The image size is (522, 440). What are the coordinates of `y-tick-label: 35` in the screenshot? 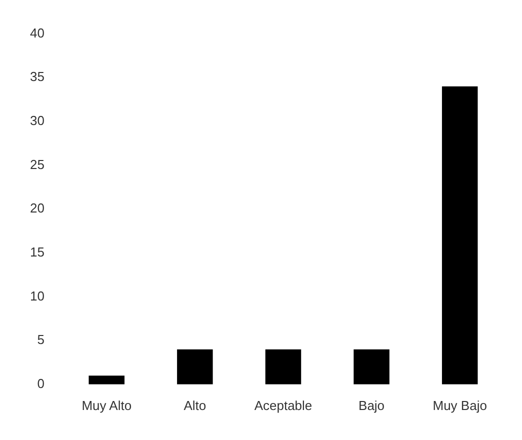 It's located at (37, 76).